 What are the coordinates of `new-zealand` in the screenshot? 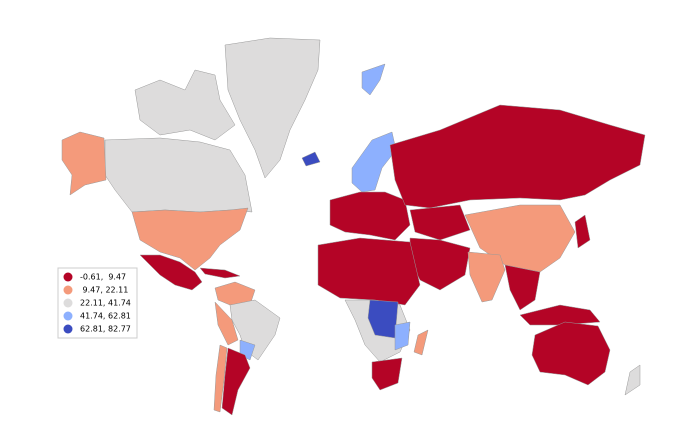 It's located at (632, 380).